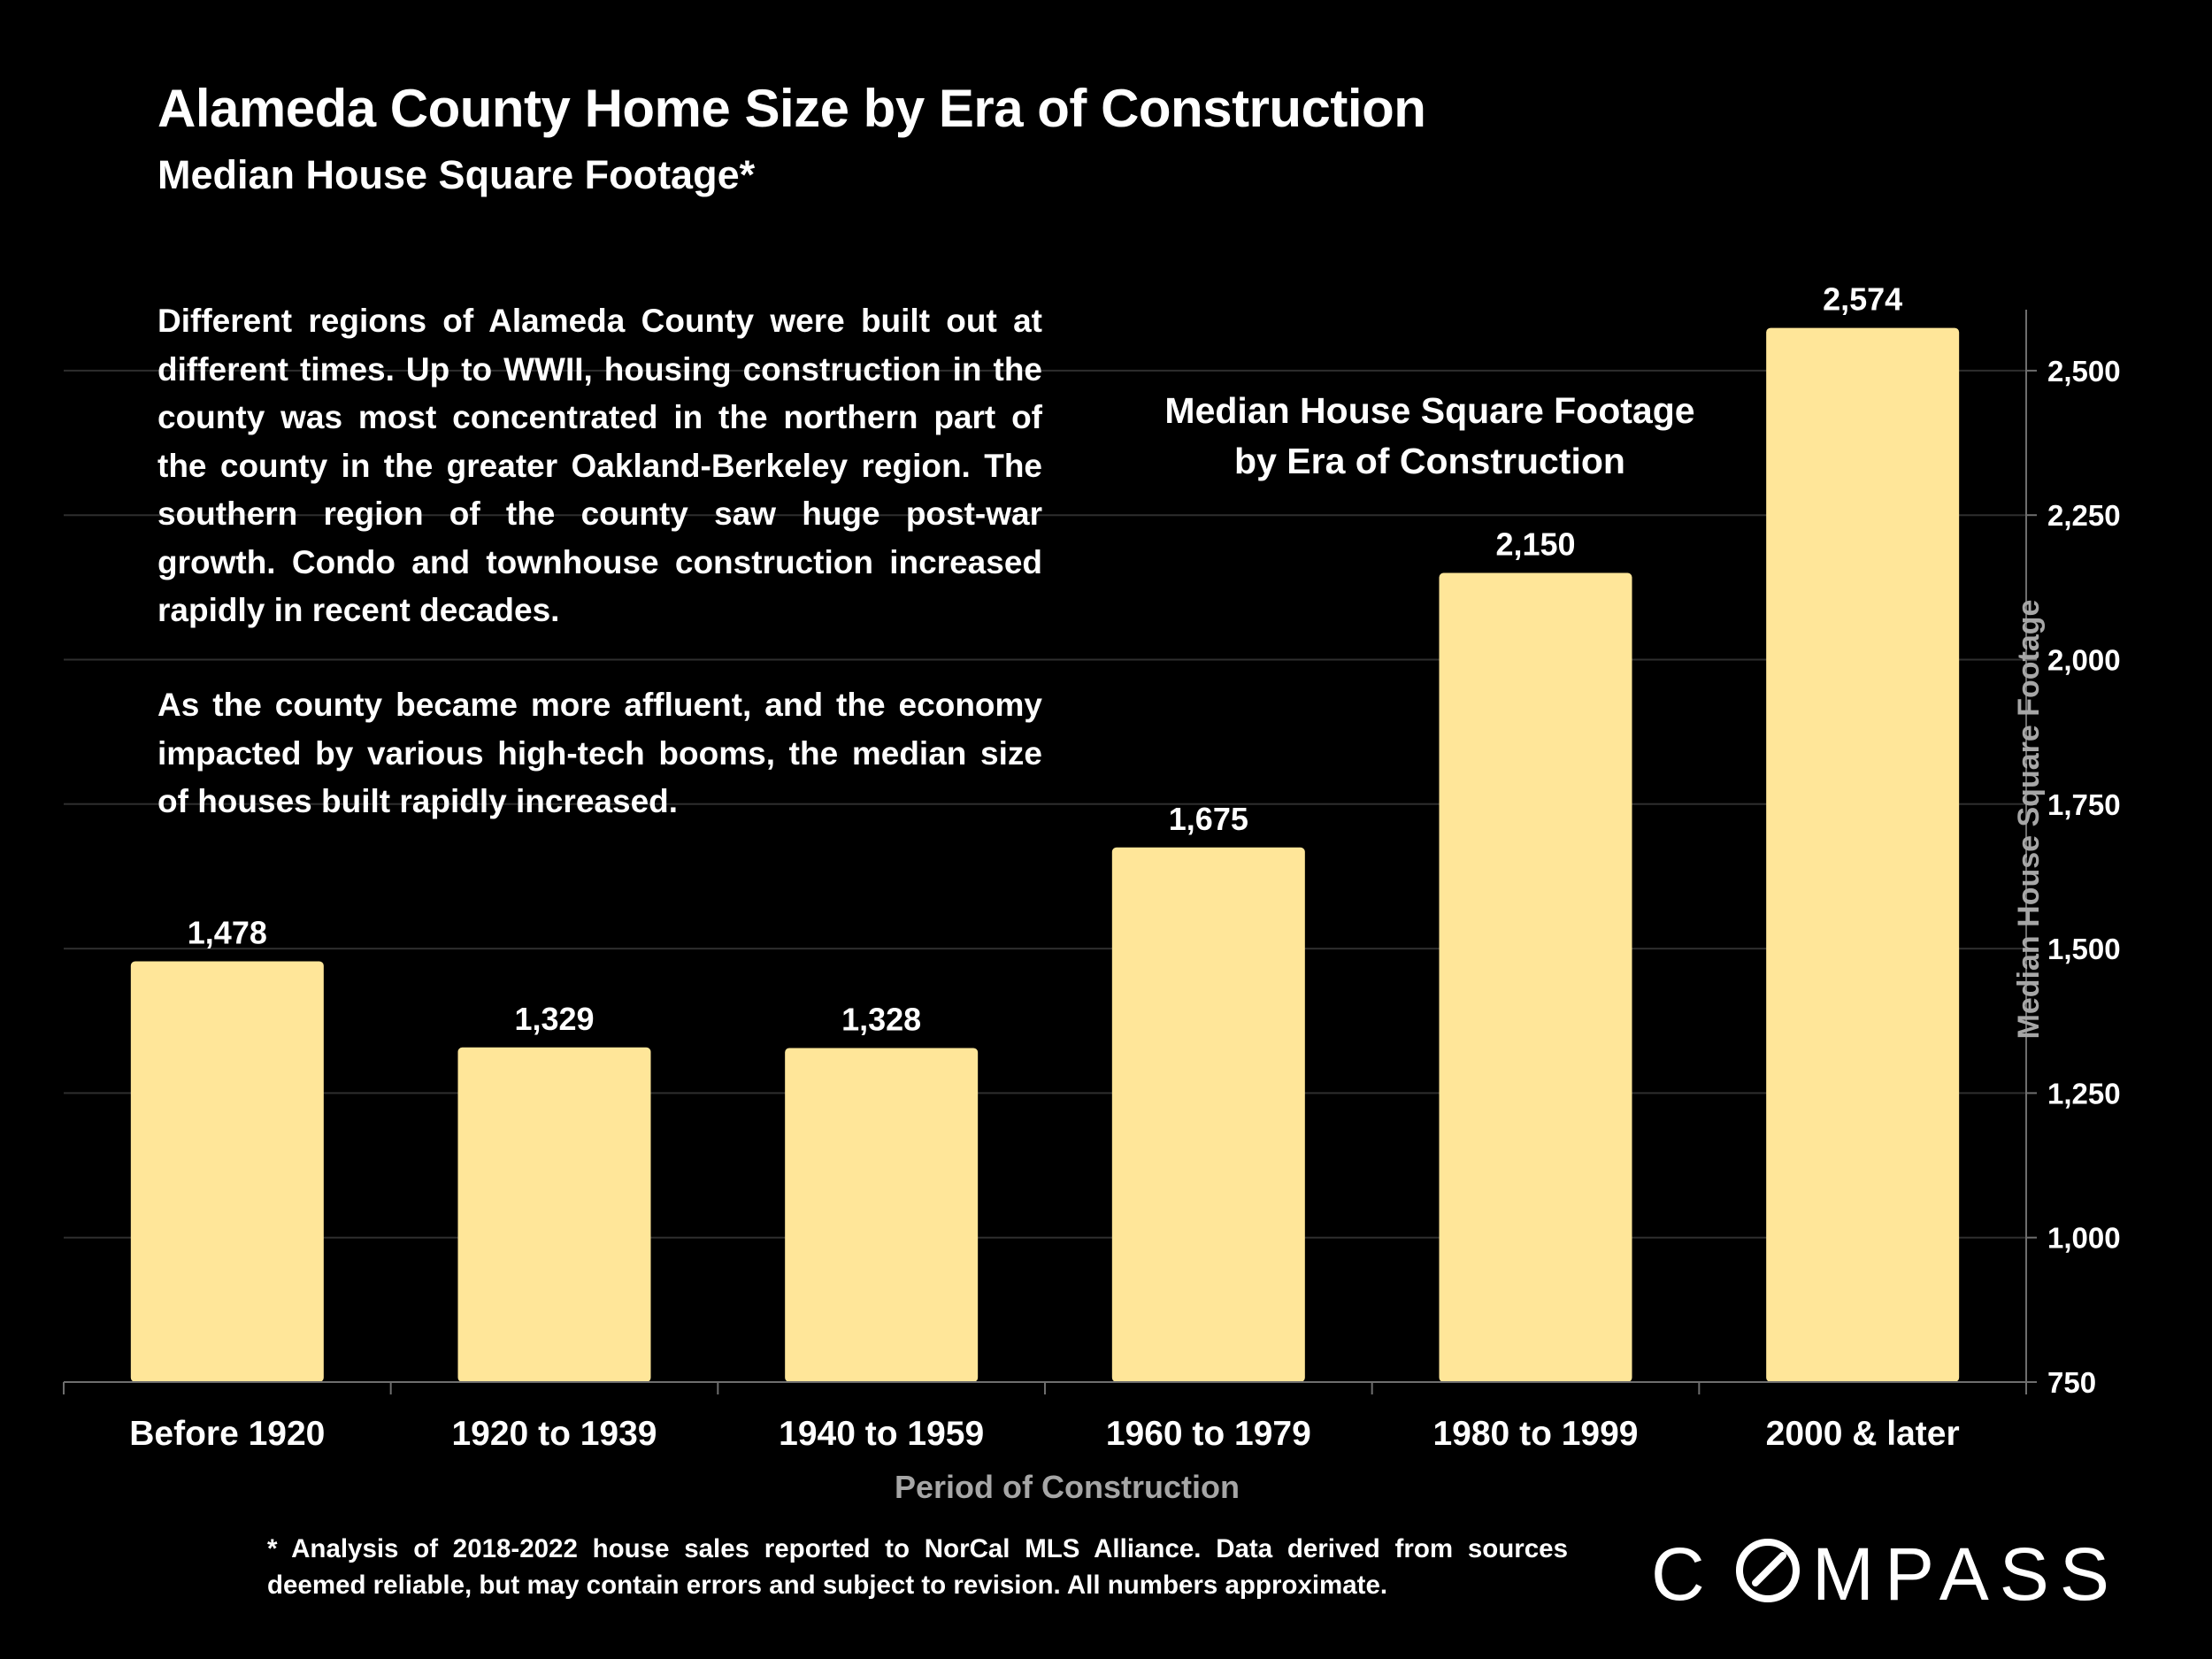 The height and width of the screenshot is (1659, 2212). I want to click on x-tick-label: 1960 to 1979, so click(1208, 1434).